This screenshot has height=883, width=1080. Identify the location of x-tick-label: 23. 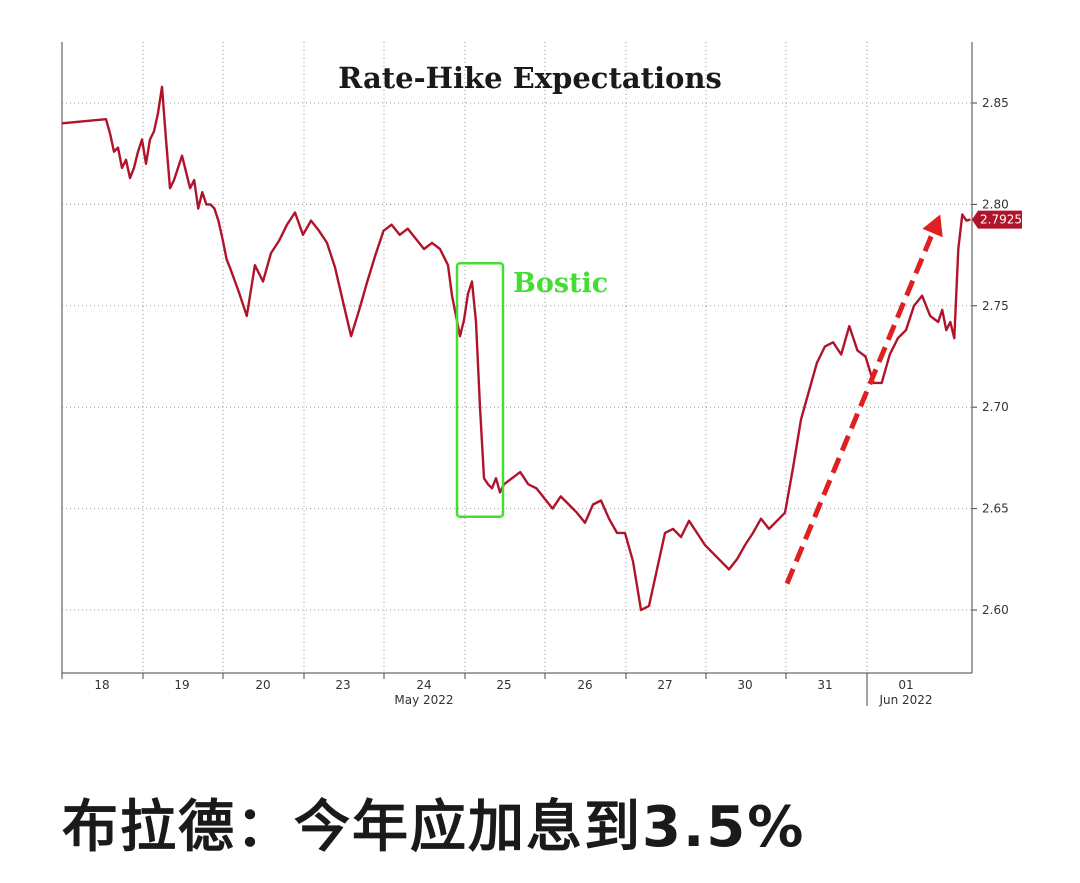
(342, 685).